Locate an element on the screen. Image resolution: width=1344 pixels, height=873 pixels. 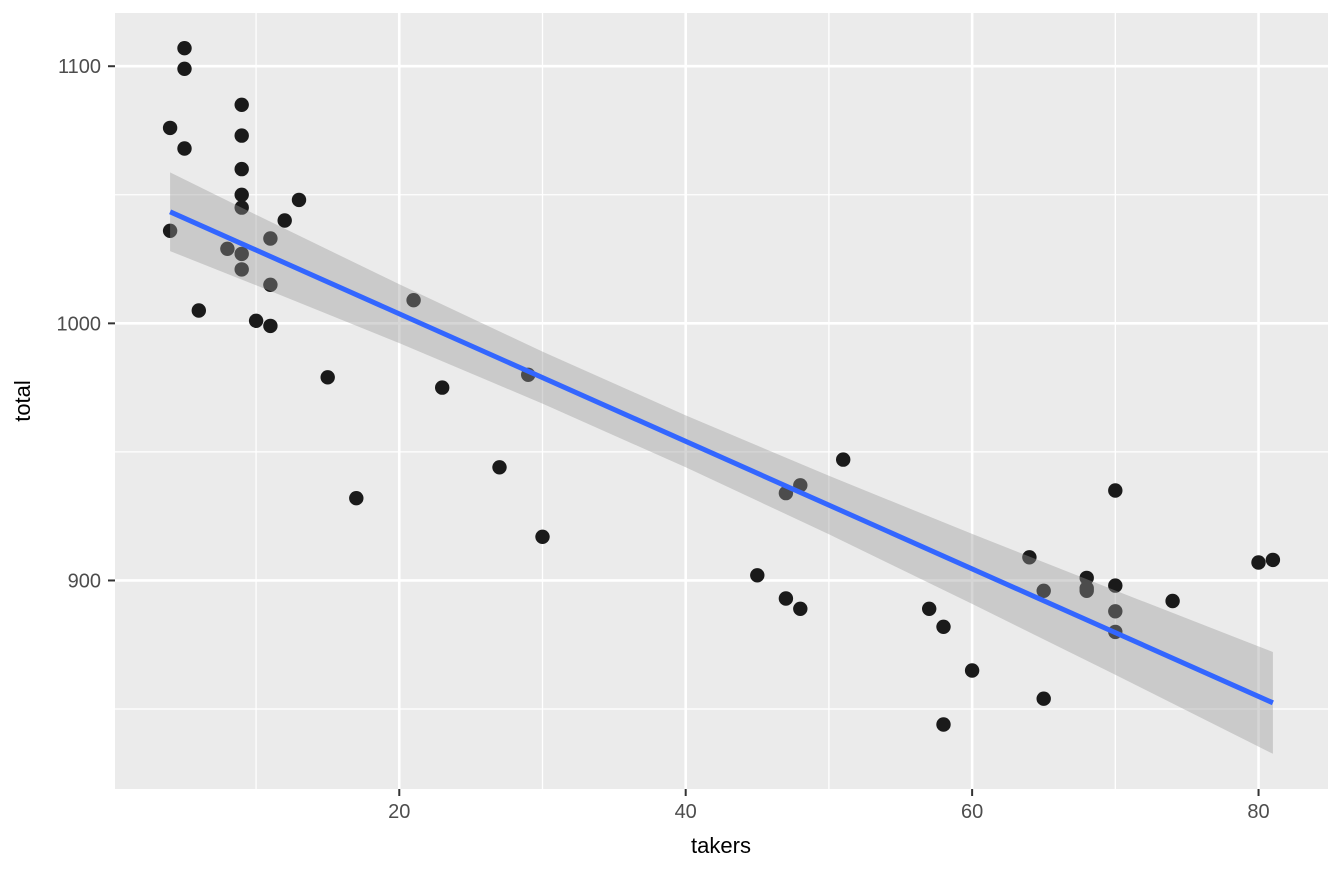
x-tick-label: 40 is located at coordinates (686, 812).